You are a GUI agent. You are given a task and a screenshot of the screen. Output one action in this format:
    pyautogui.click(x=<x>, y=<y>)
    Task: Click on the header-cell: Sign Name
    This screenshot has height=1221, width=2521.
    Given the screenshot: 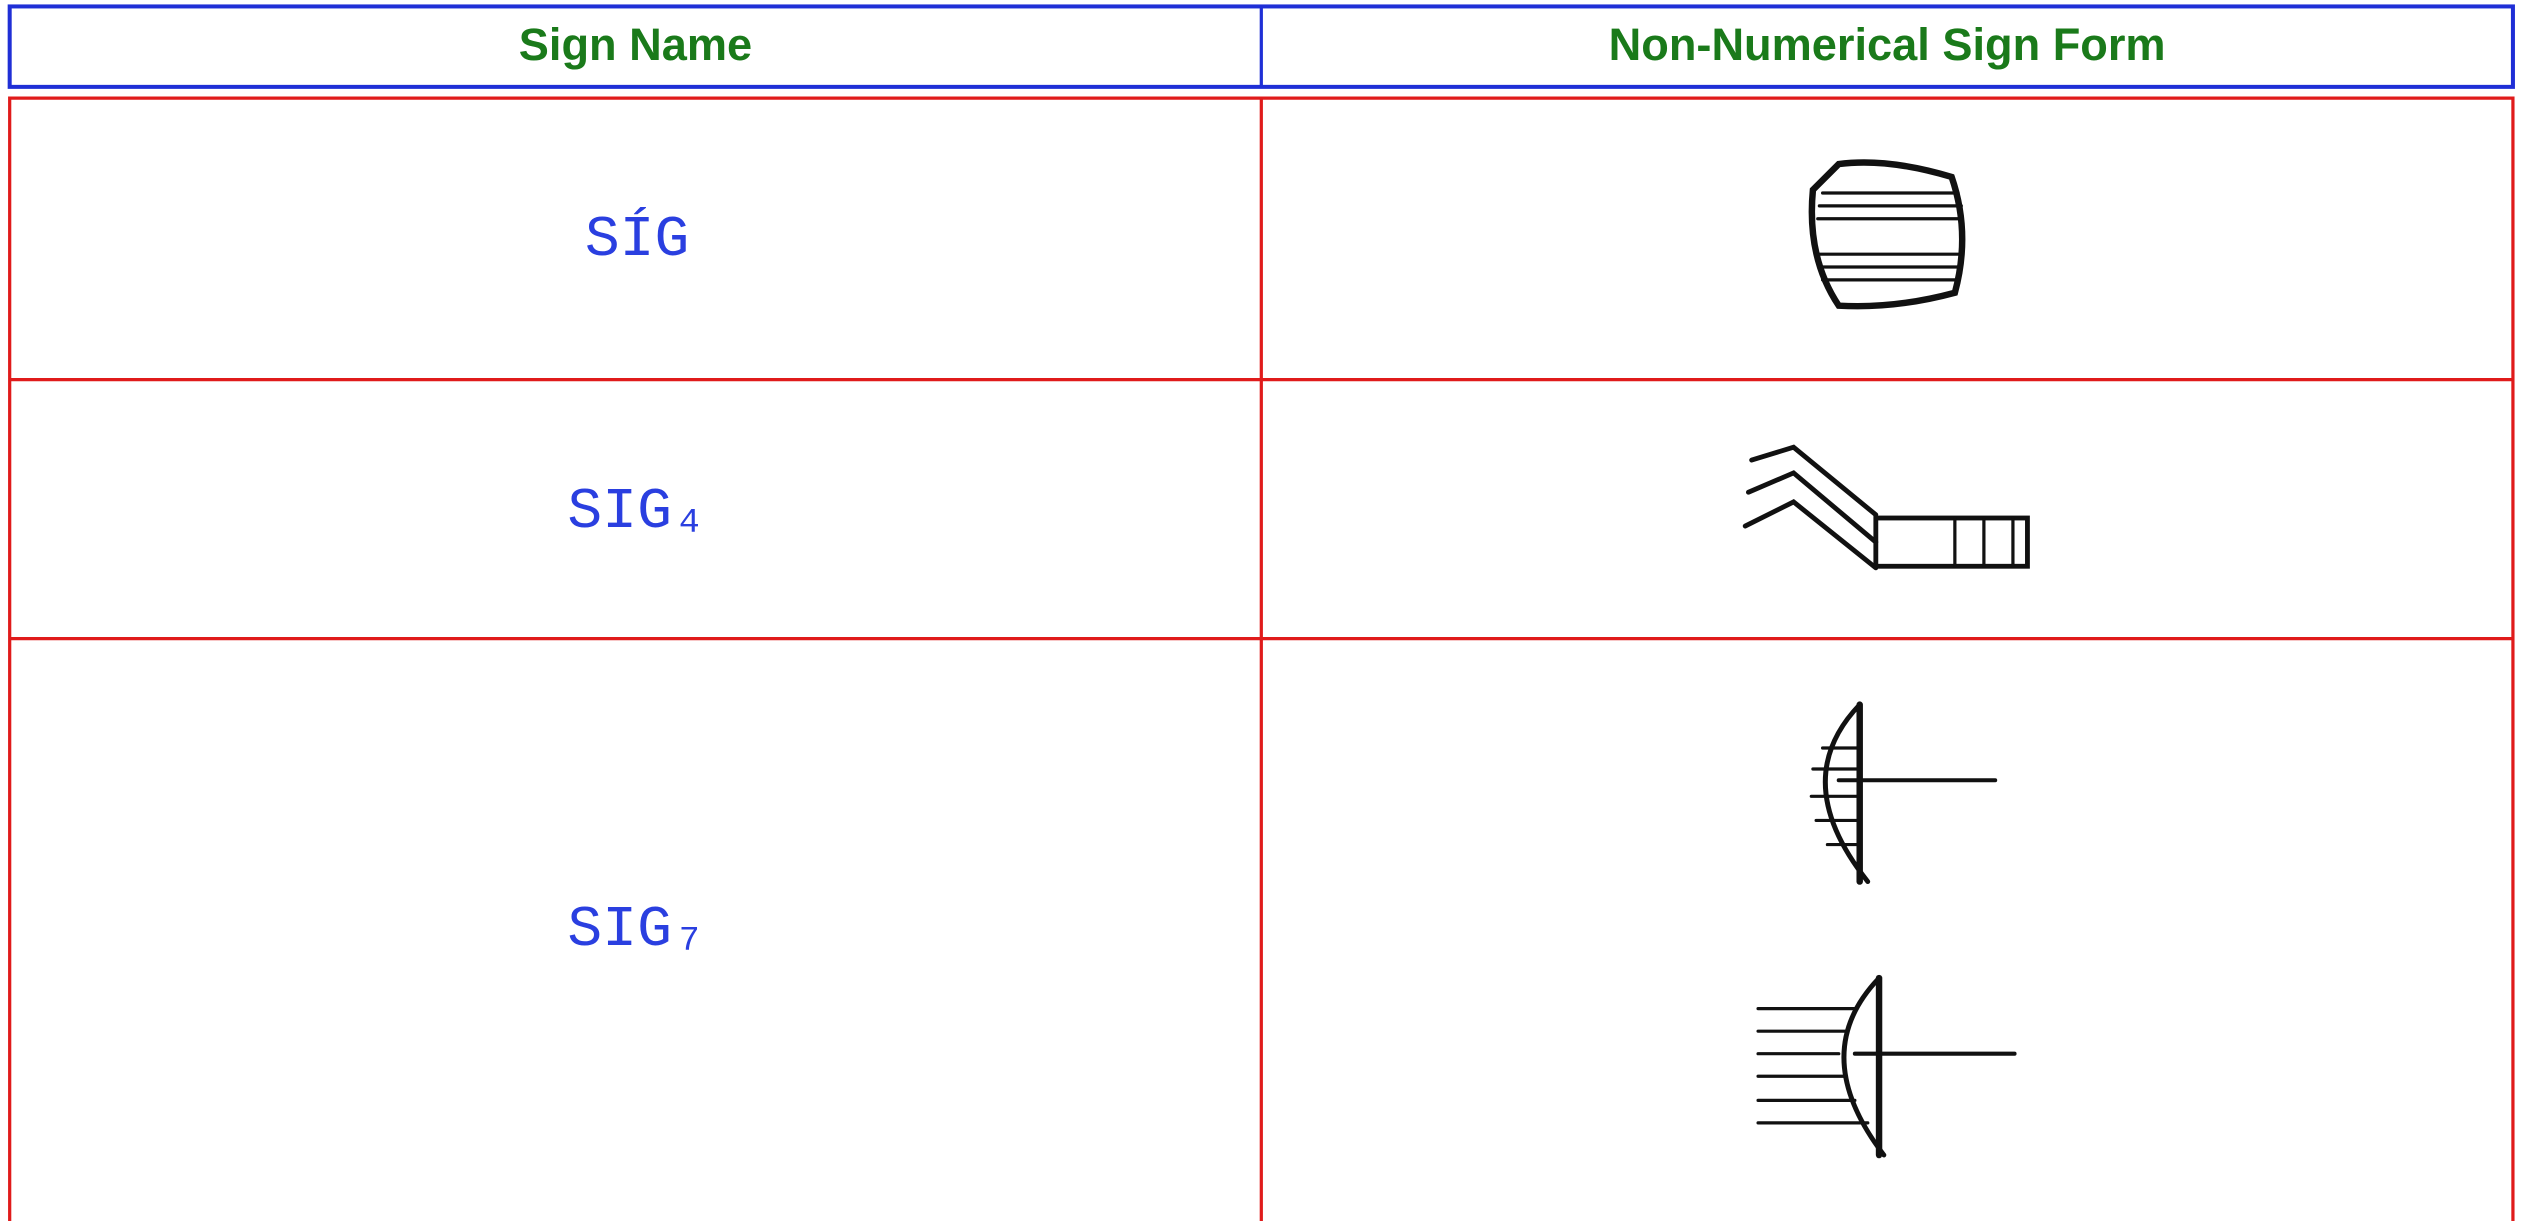 What is the action you would take?
    pyautogui.click(x=635, y=44)
    